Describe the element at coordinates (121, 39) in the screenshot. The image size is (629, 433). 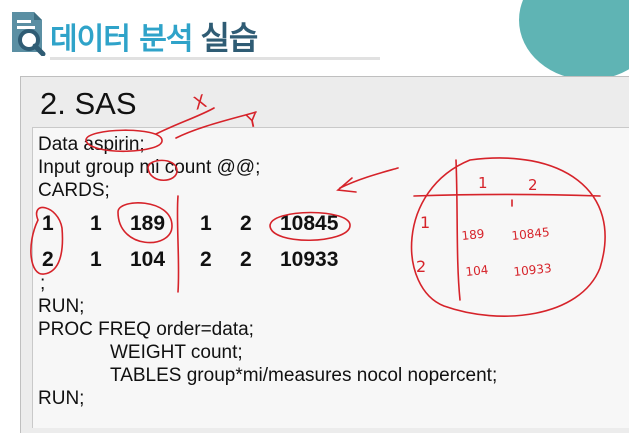
I see `title-main: 데이터 분석` at that location.